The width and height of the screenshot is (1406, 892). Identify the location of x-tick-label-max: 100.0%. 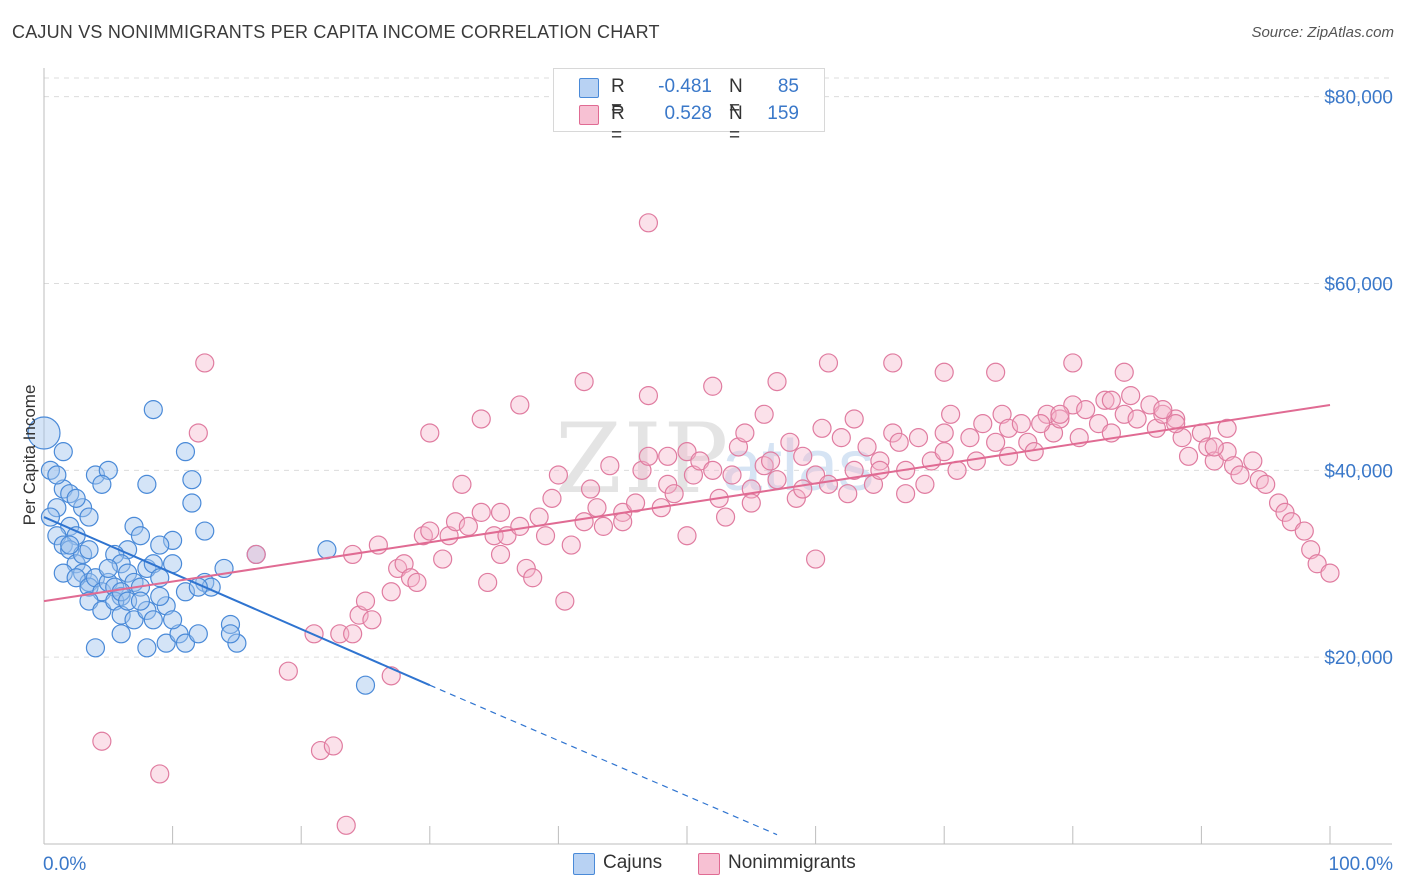
(1361, 864).